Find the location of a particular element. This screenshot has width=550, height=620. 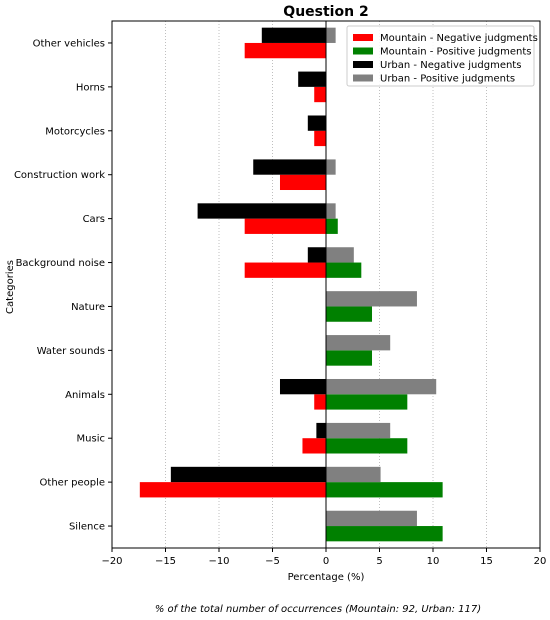

y-tick-label: Background noise is located at coordinates (60, 263).